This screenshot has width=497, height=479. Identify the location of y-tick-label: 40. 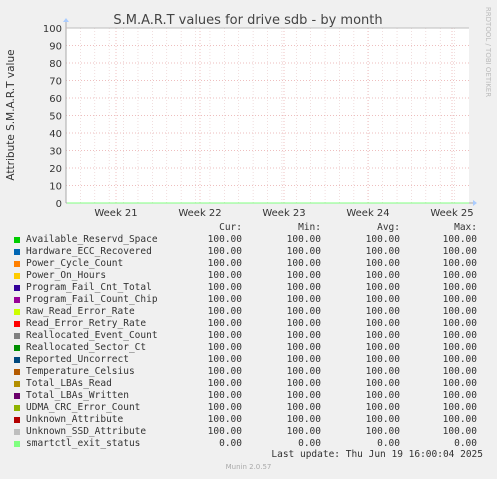
(55, 134).